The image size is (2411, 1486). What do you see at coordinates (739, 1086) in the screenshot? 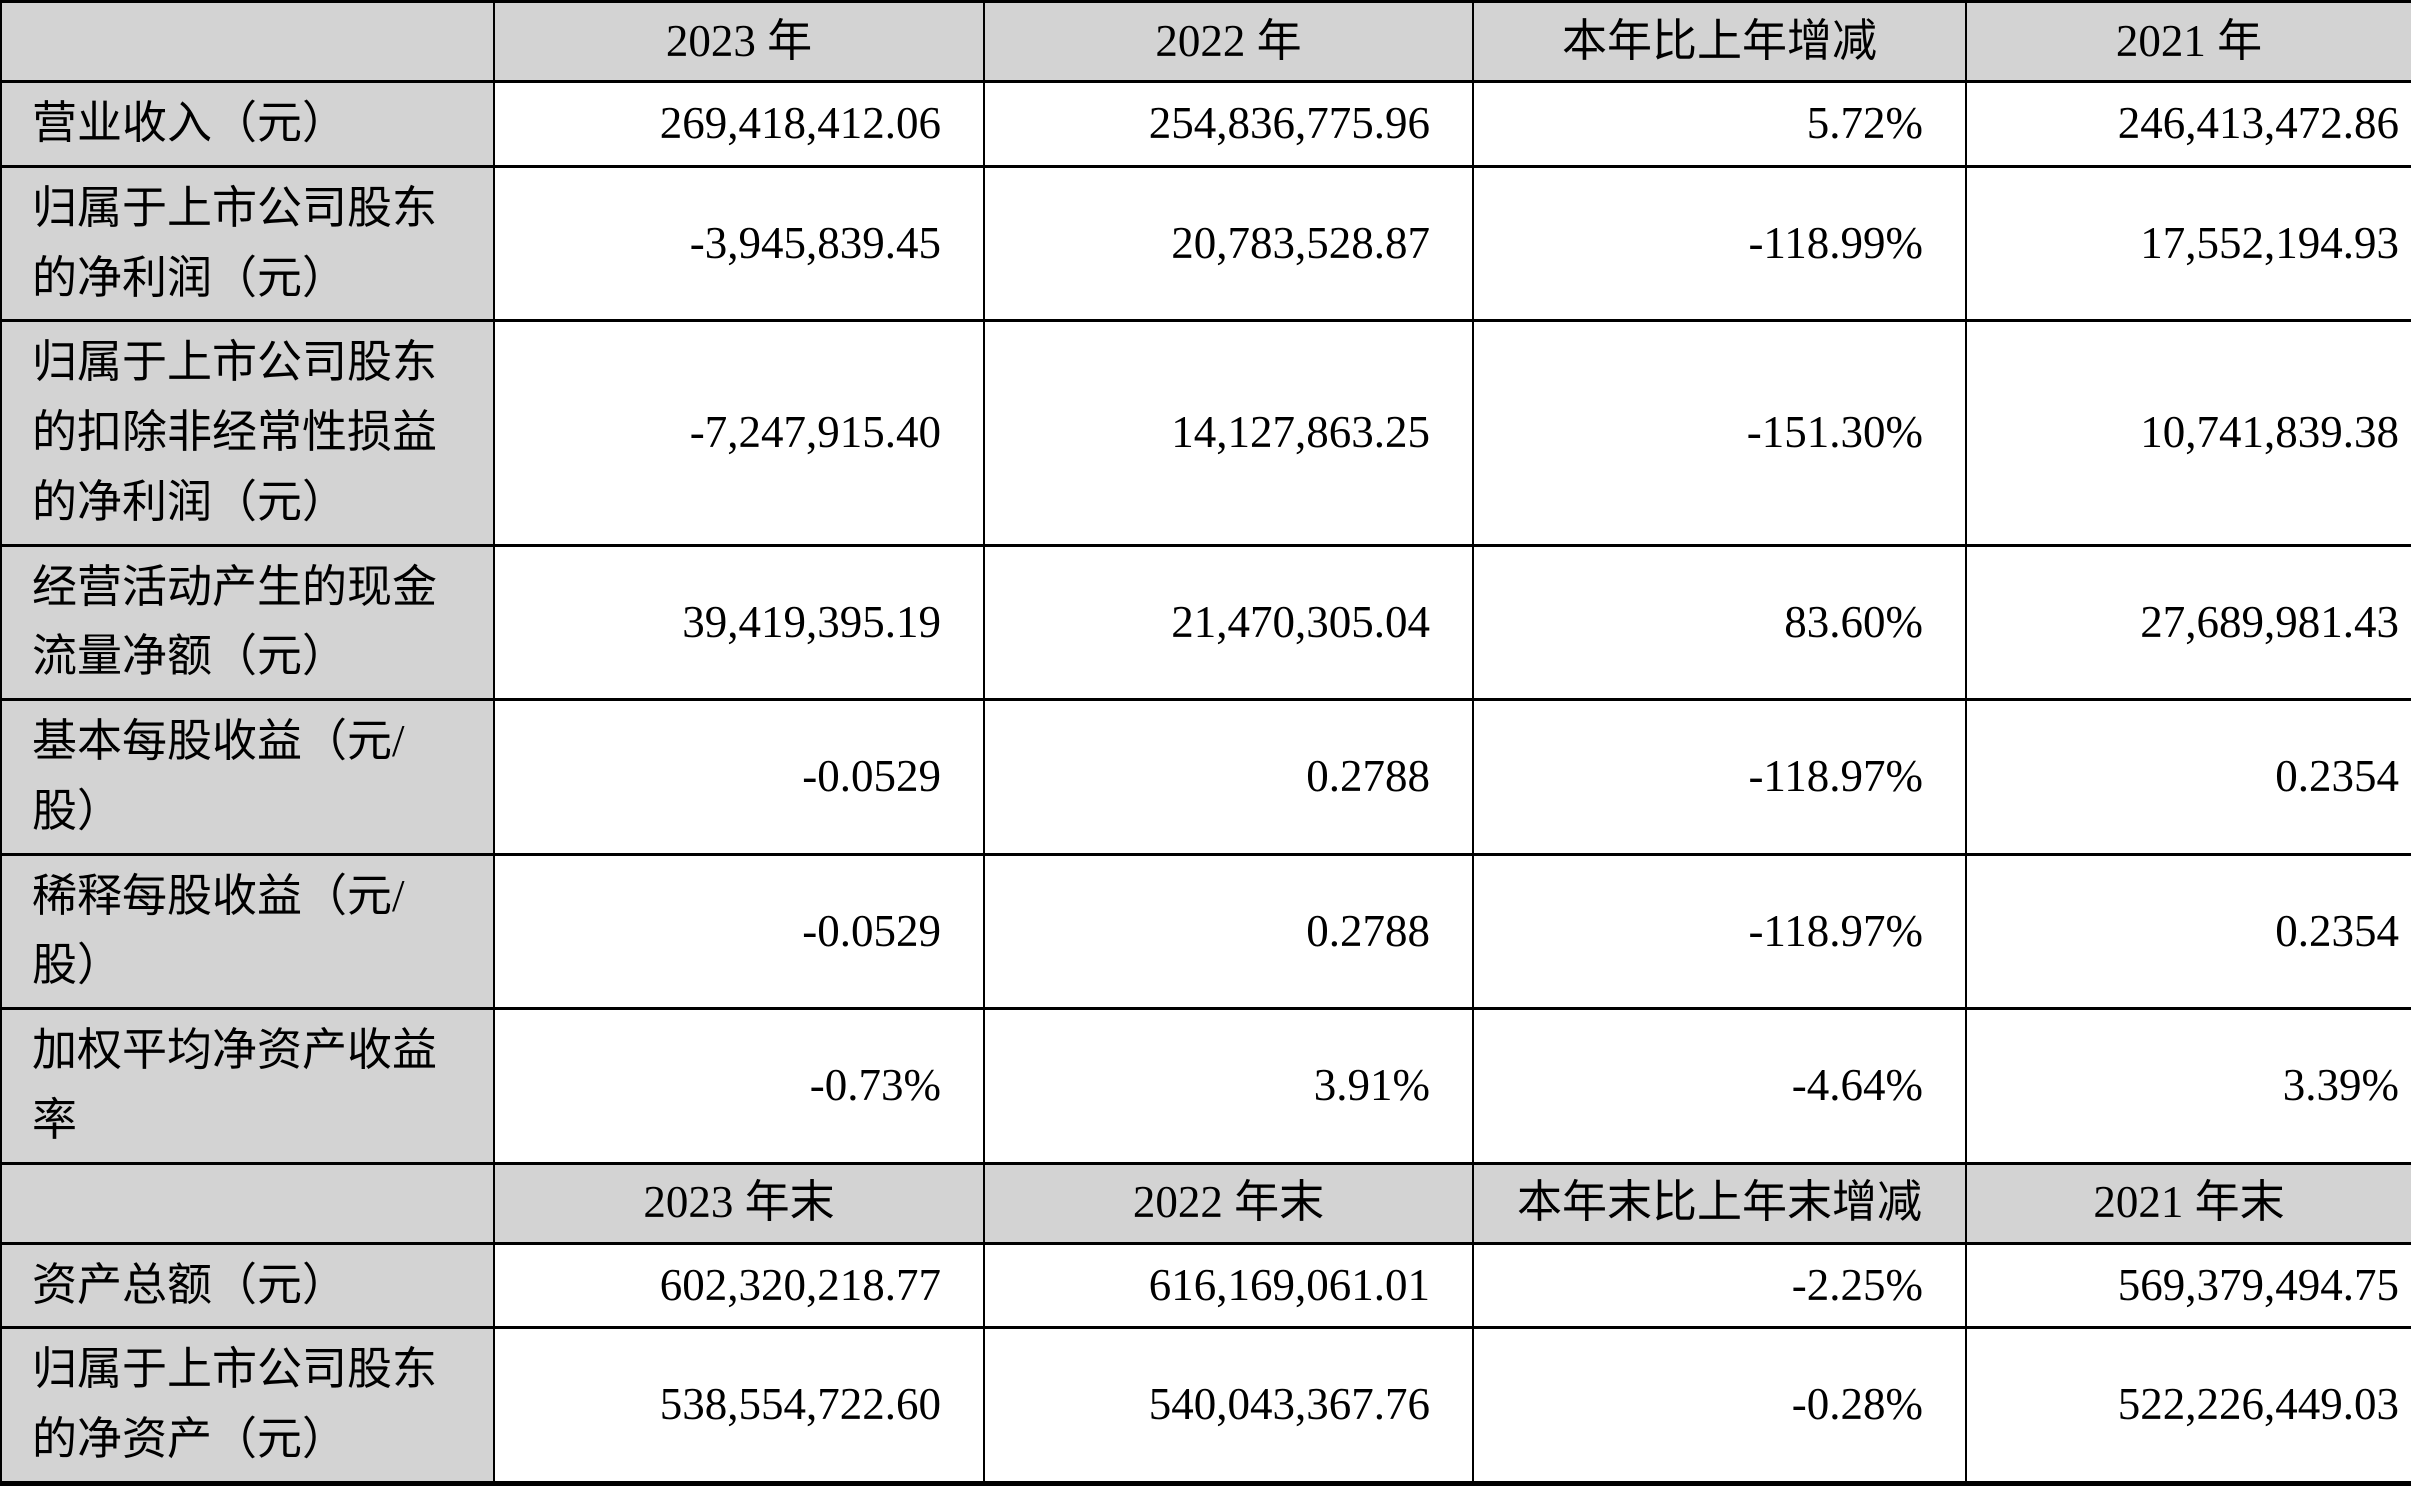
I see `cell-value: -0.73%` at bounding box center [739, 1086].